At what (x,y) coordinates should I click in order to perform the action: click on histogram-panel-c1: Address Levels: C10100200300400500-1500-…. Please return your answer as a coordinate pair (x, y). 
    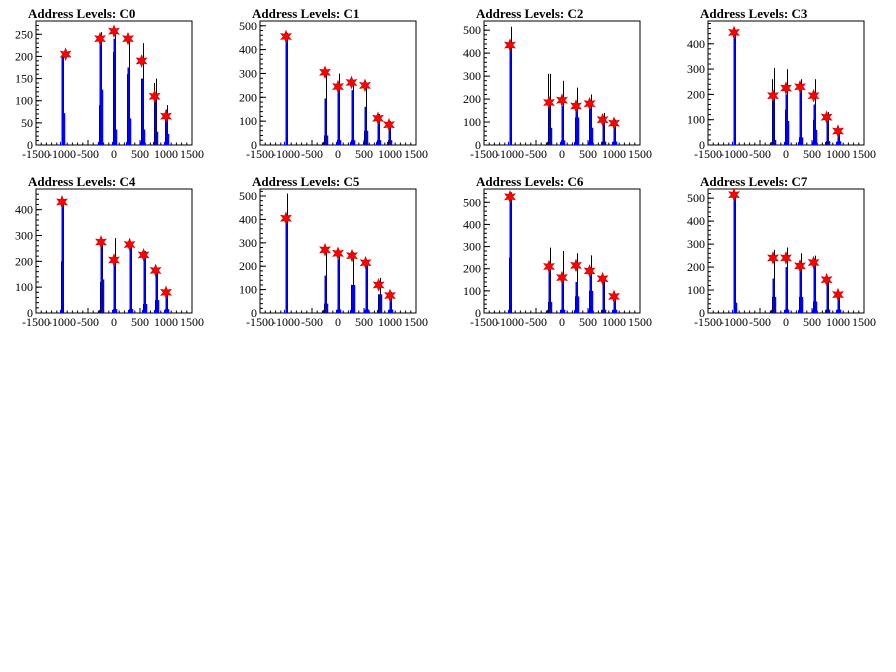
    Looking at the image, I should click on (333, 83).